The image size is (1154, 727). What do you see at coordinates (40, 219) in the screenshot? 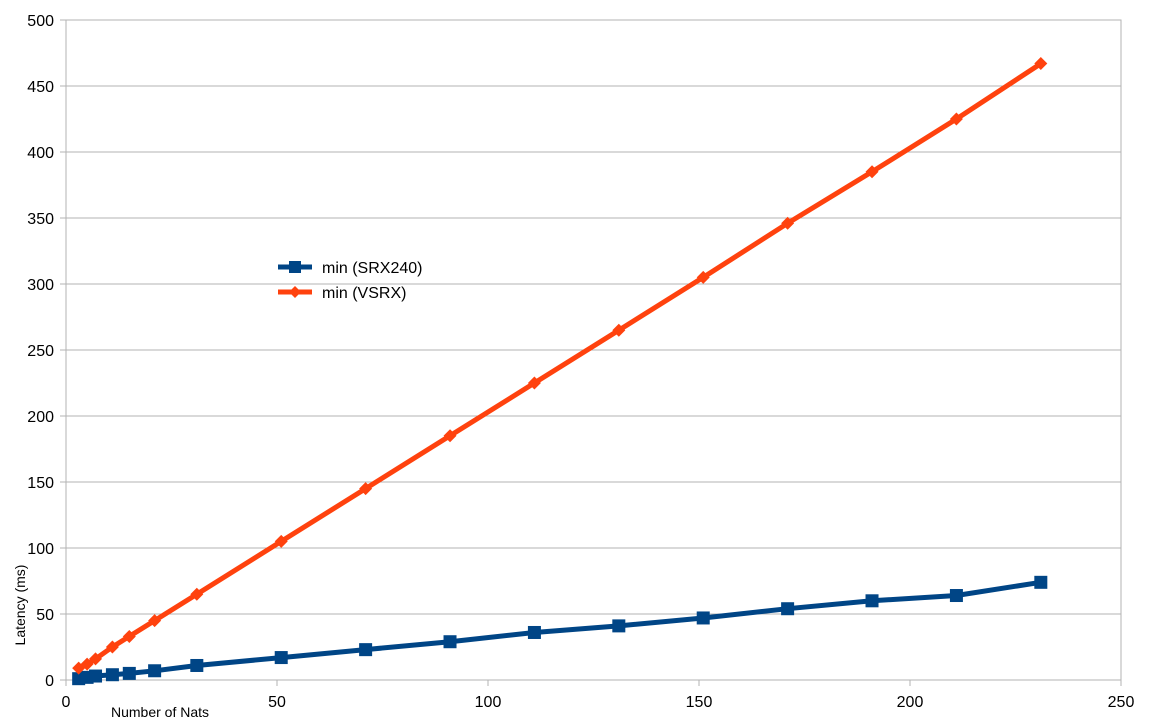
I see `y-tick-label: 350` at bounding box center [40, 219].